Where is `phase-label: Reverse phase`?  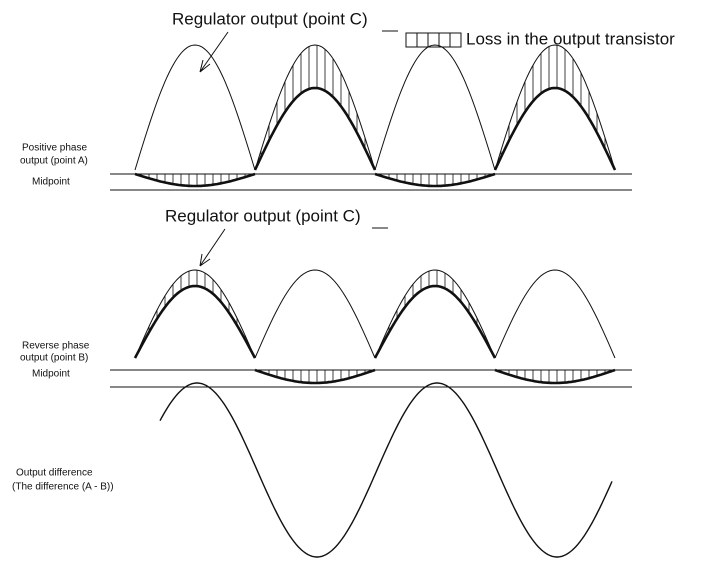
phase-label: Reverse phase is located at coordinates (56, 346).